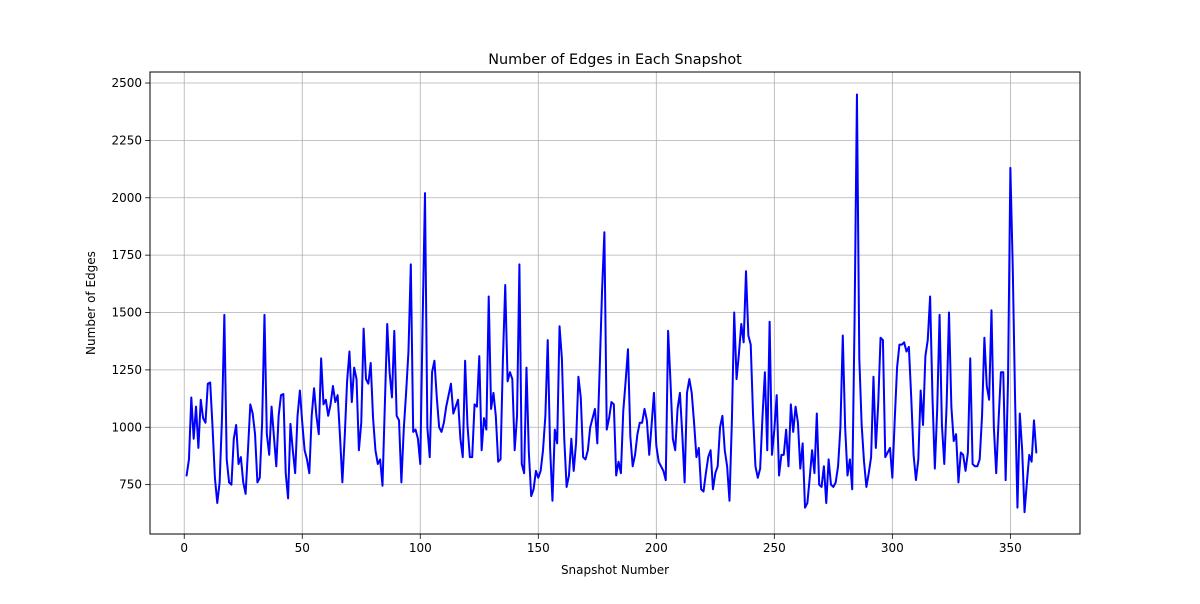 The width and height of the screenshot is (1200, 604). Describe the element at coordinates (892, 548) in the screenshot. I see `x-tick-label: 300` at that location.